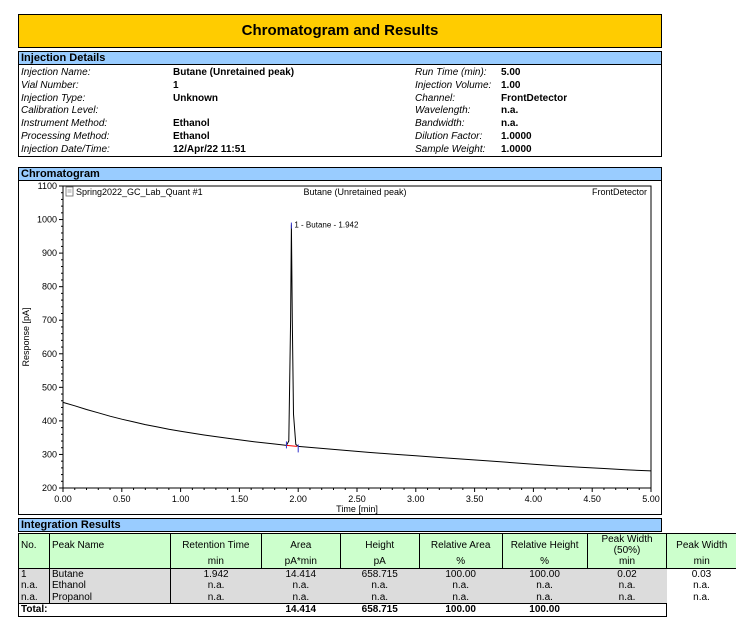  Describe the element at coordinates (301, 574) in the screenshot. I see `table-cell: 14.414` at that location.